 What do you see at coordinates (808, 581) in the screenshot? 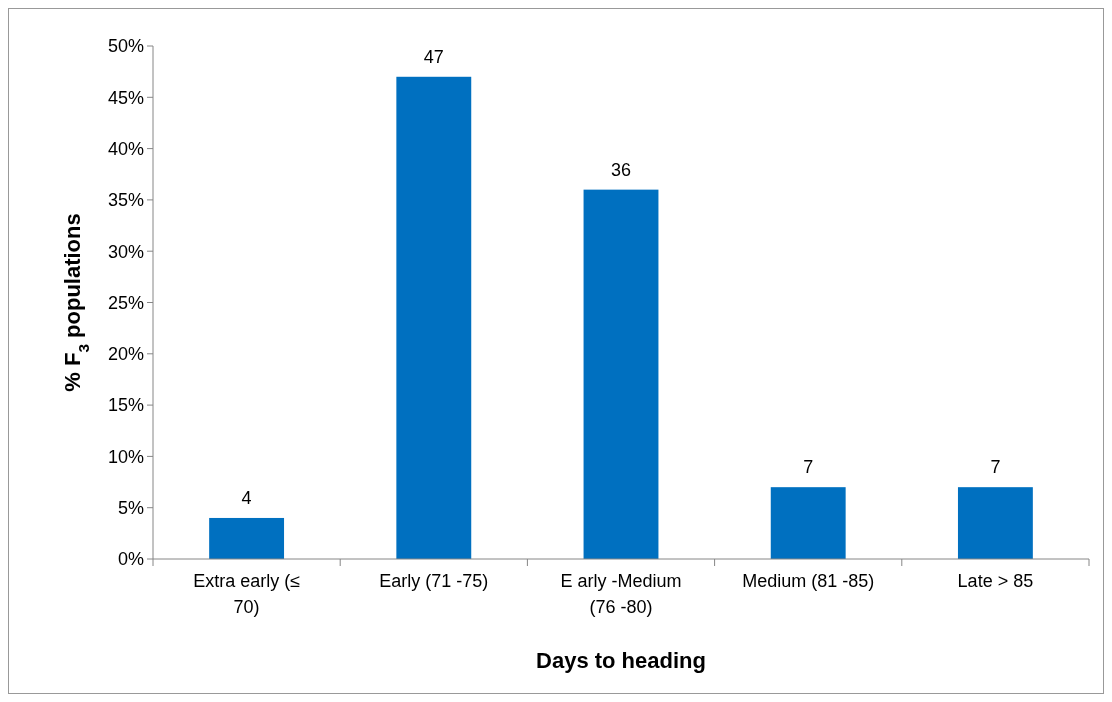
I see `x-tick-label: Medium (81 -85)` at bounding box center [808, 581].